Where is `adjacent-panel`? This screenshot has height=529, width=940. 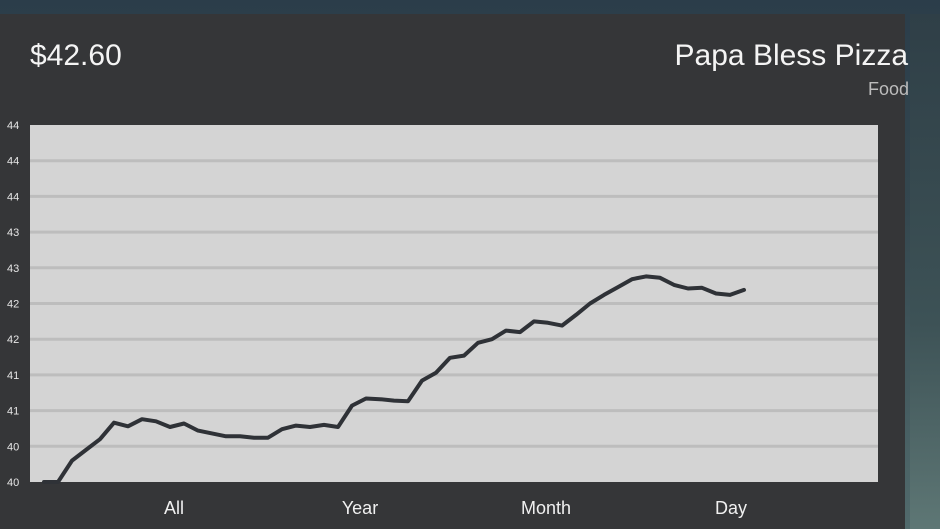 adjacent-panel is located at coordinates (925, 271).